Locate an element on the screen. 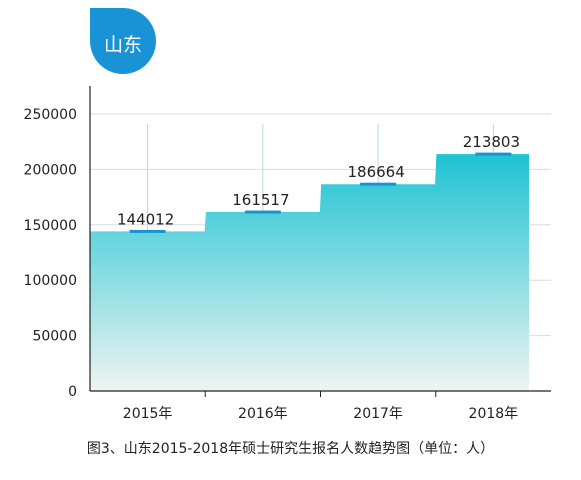 The height and width of the screenshot is (480, 581). x-tick-label: 2016年 is located at coordinates (263, 414).